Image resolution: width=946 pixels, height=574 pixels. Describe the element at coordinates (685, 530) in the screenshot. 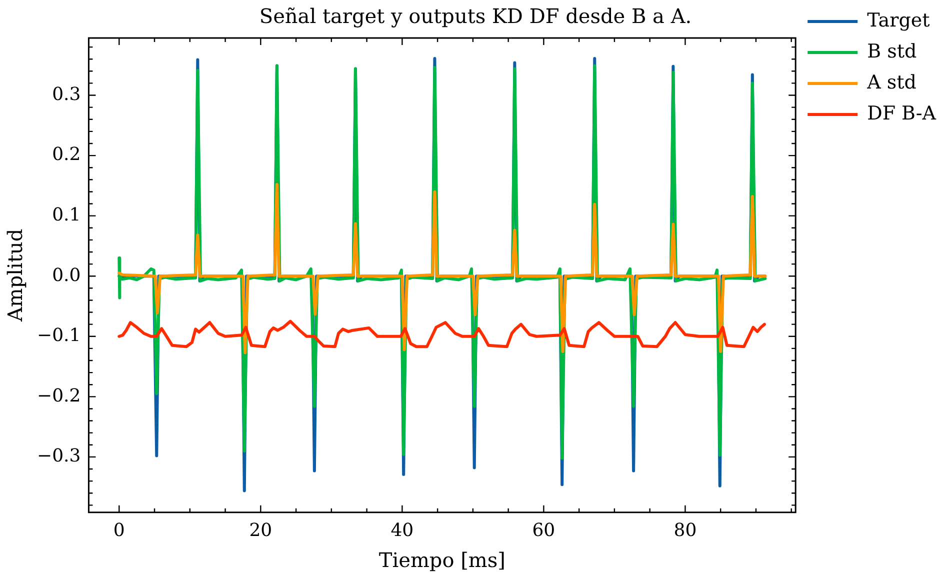

I see `x-tick-label: 80` at that location.